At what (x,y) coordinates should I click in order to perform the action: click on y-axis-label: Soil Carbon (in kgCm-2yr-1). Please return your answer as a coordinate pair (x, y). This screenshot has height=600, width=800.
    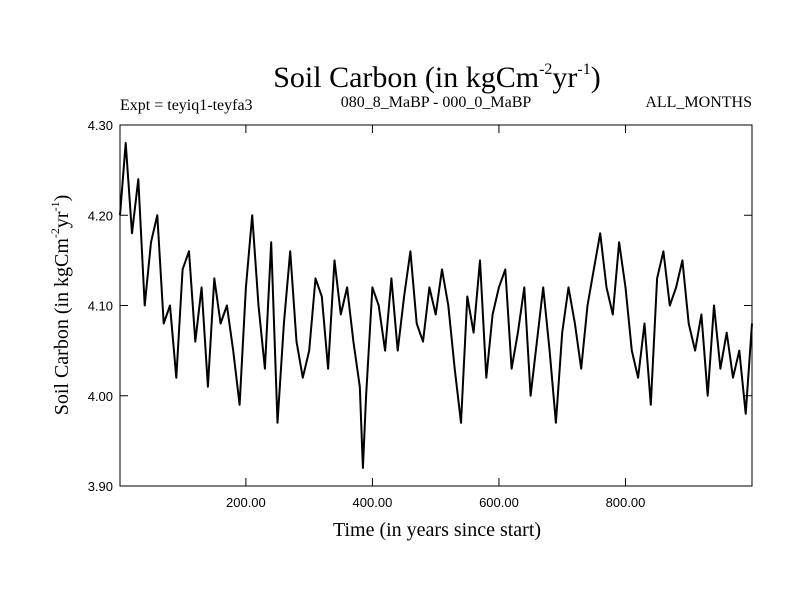
    Looking at the image, I should click on (60, 305).